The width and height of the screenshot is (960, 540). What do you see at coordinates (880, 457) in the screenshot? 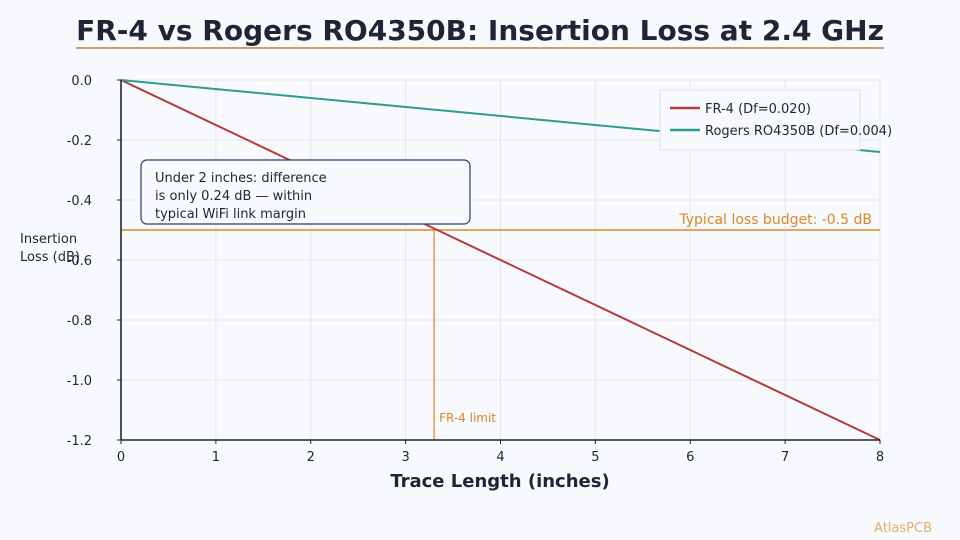
I see `x-tick-label: 8` at bounding box center [880, 457].